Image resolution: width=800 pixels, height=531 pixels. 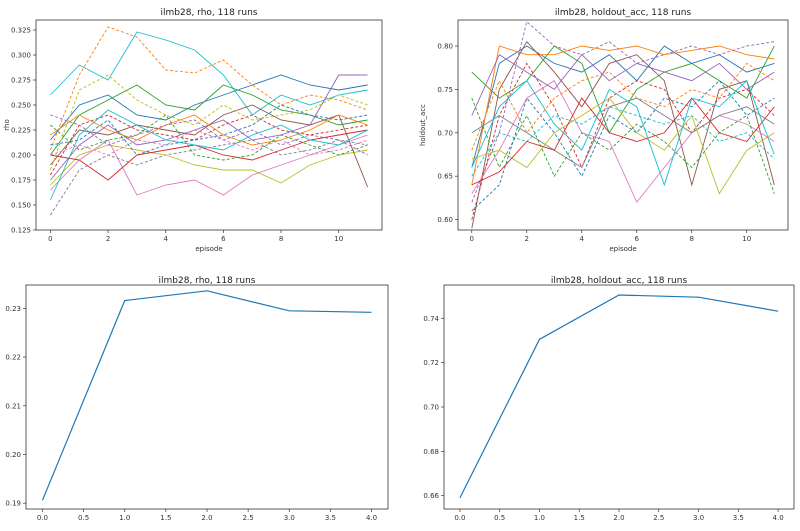 What do you see at coordinates (21, 56) in the screenshot?
I see `y-tick-label: 0.300` at bounding box center [21, 56].